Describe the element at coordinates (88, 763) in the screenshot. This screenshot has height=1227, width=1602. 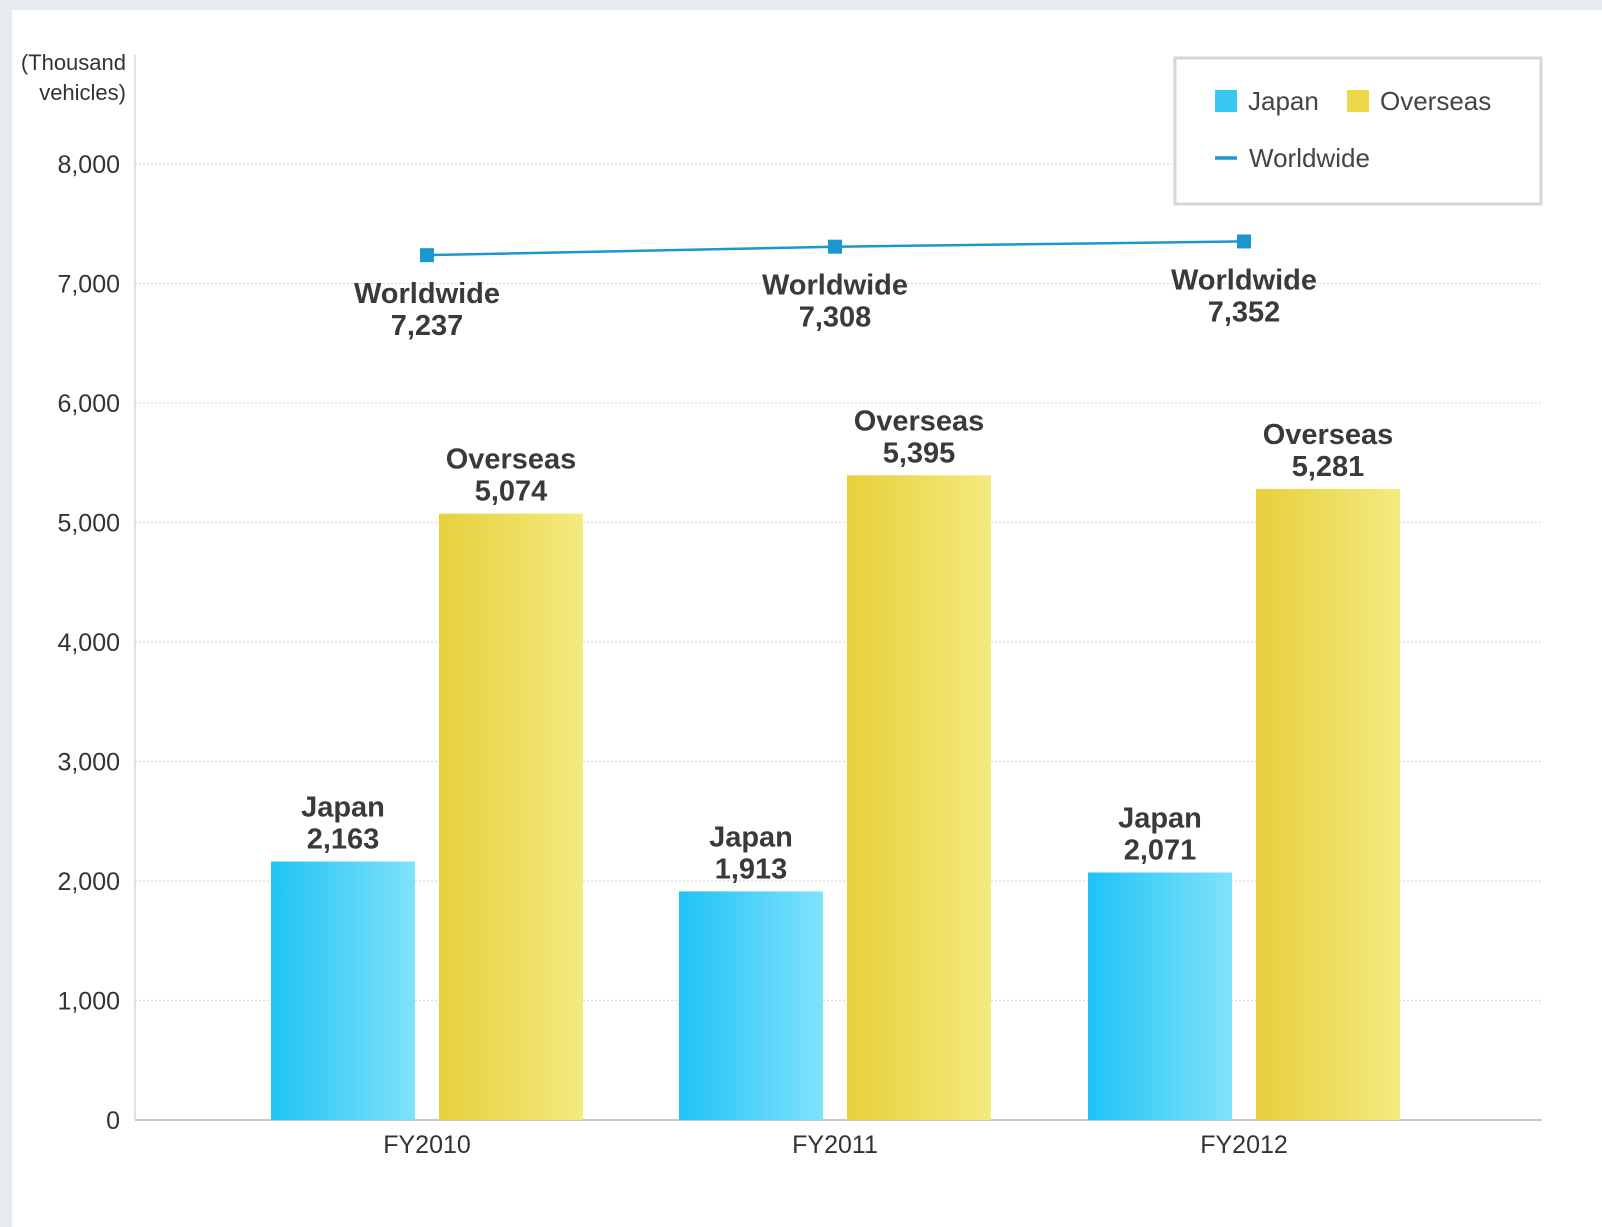
I see `y-tick-label: 3,000` at that location.